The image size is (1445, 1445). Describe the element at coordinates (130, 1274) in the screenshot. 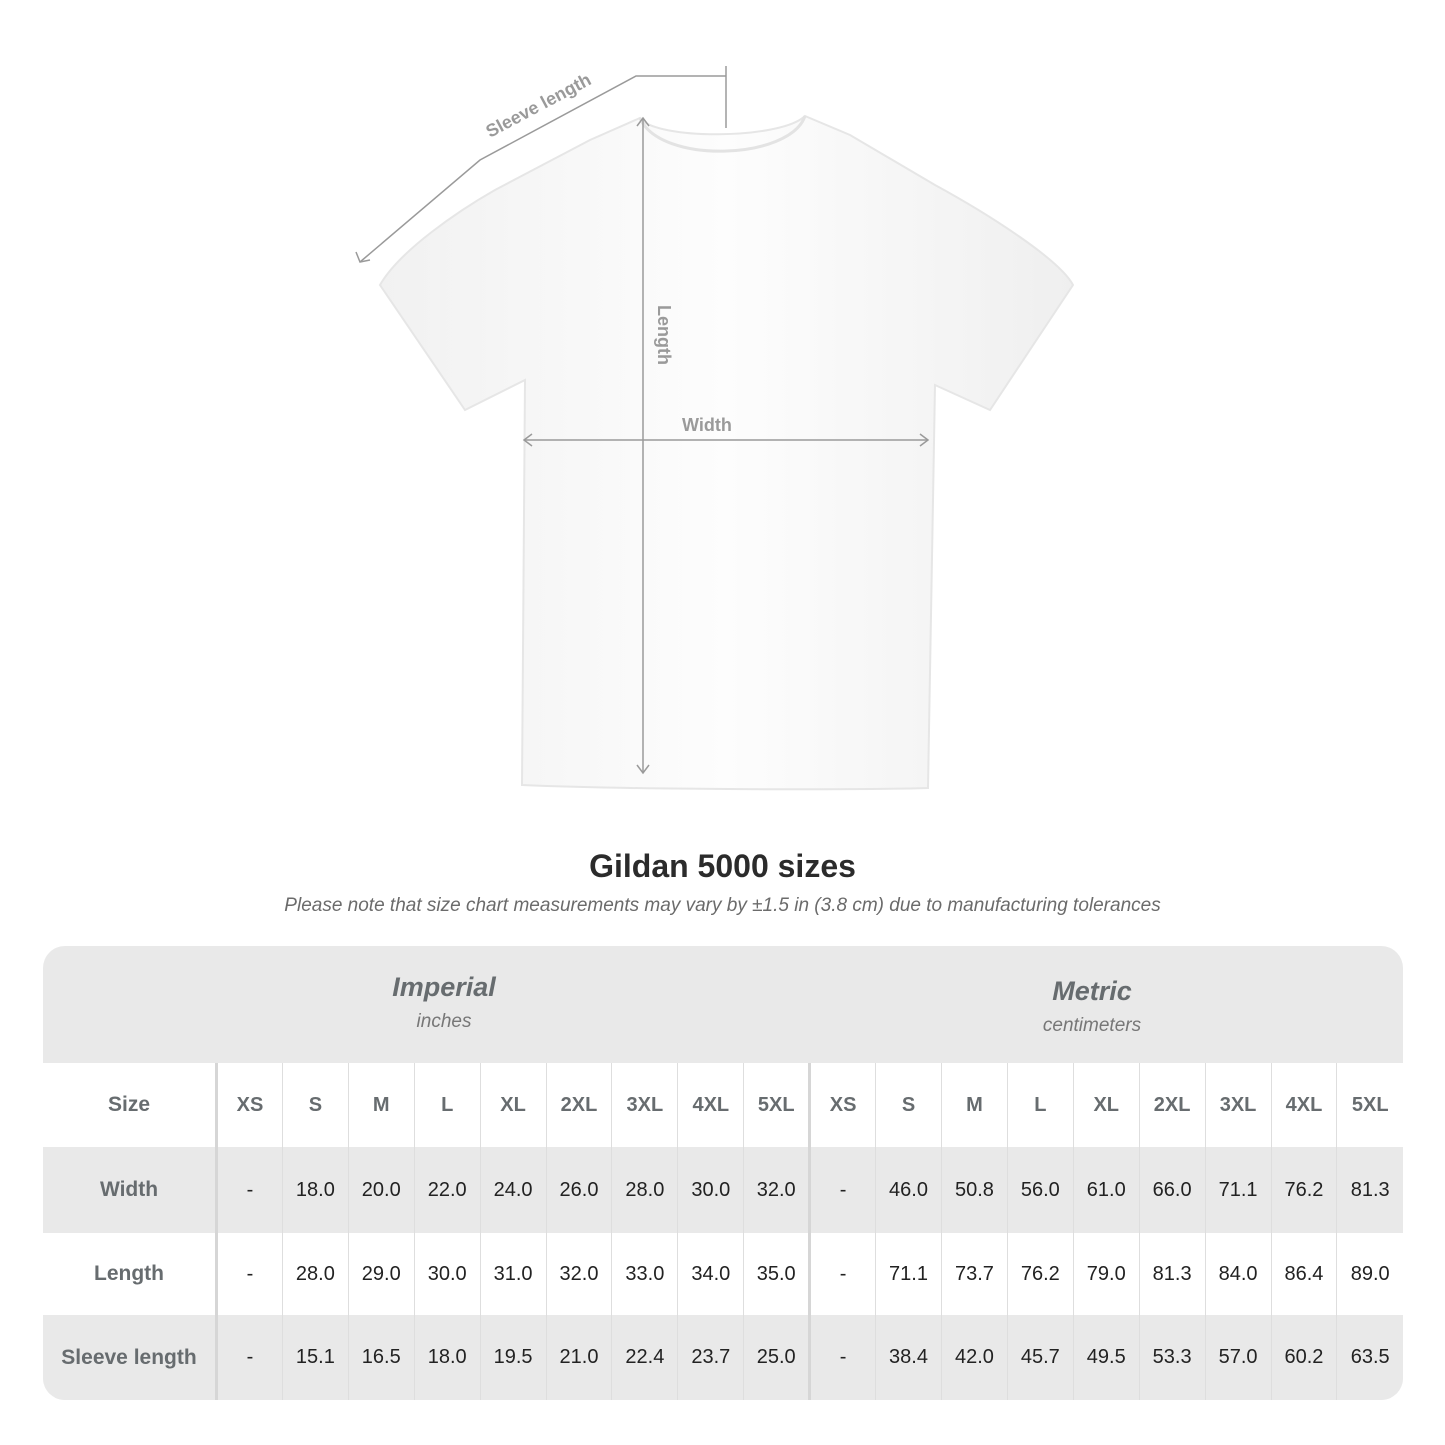

I see `row-label: Length` at that location.